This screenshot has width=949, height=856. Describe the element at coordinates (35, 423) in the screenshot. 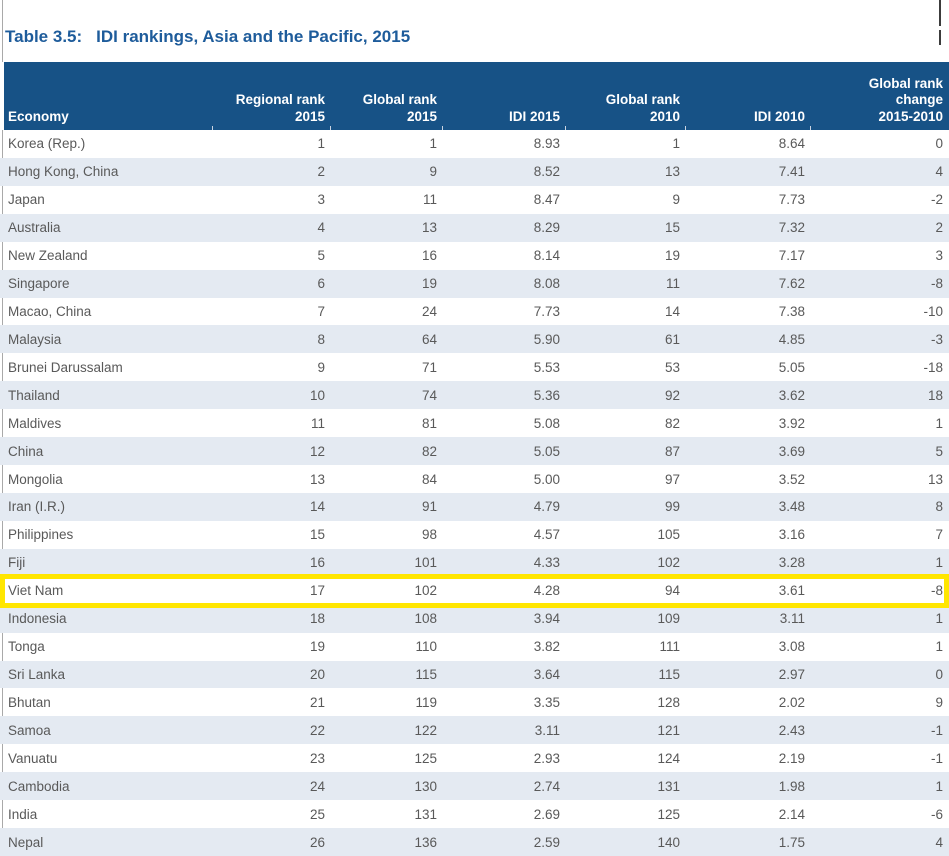

I see `economy-cell: Maldives` at that location.